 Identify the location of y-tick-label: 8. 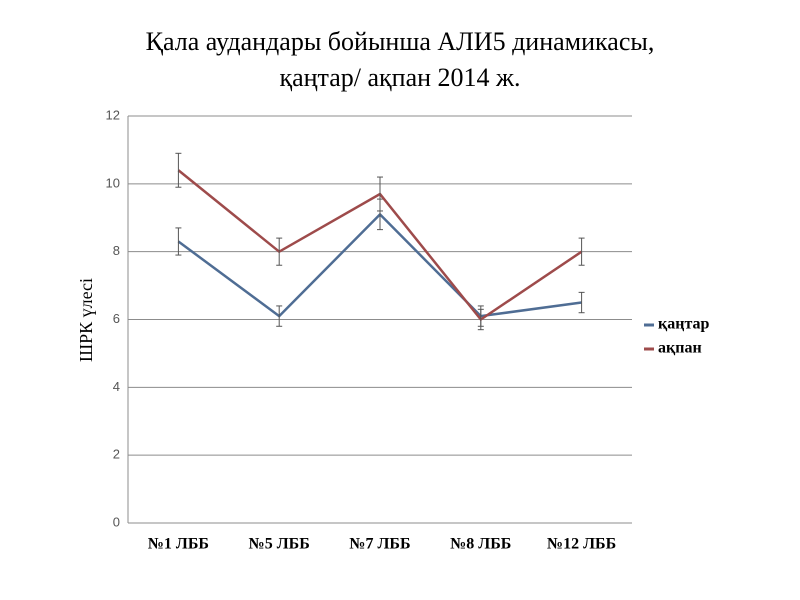
(116, 250).